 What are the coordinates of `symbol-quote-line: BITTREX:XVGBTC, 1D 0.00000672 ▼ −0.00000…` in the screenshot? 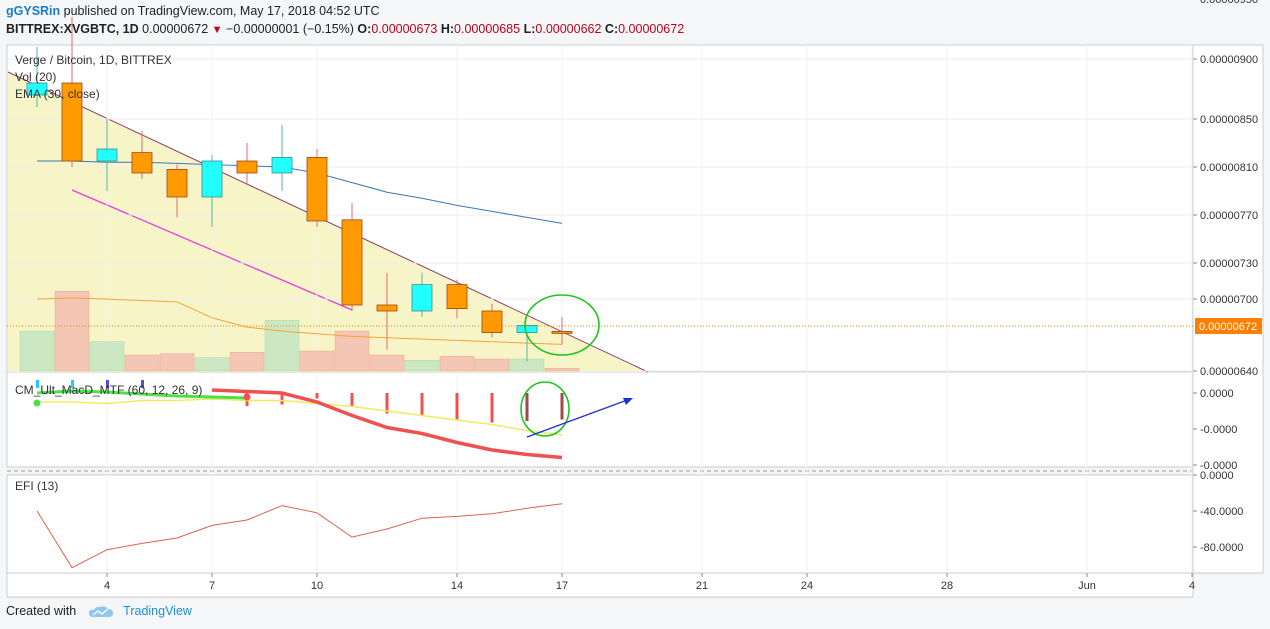 It's located at (345, 29).